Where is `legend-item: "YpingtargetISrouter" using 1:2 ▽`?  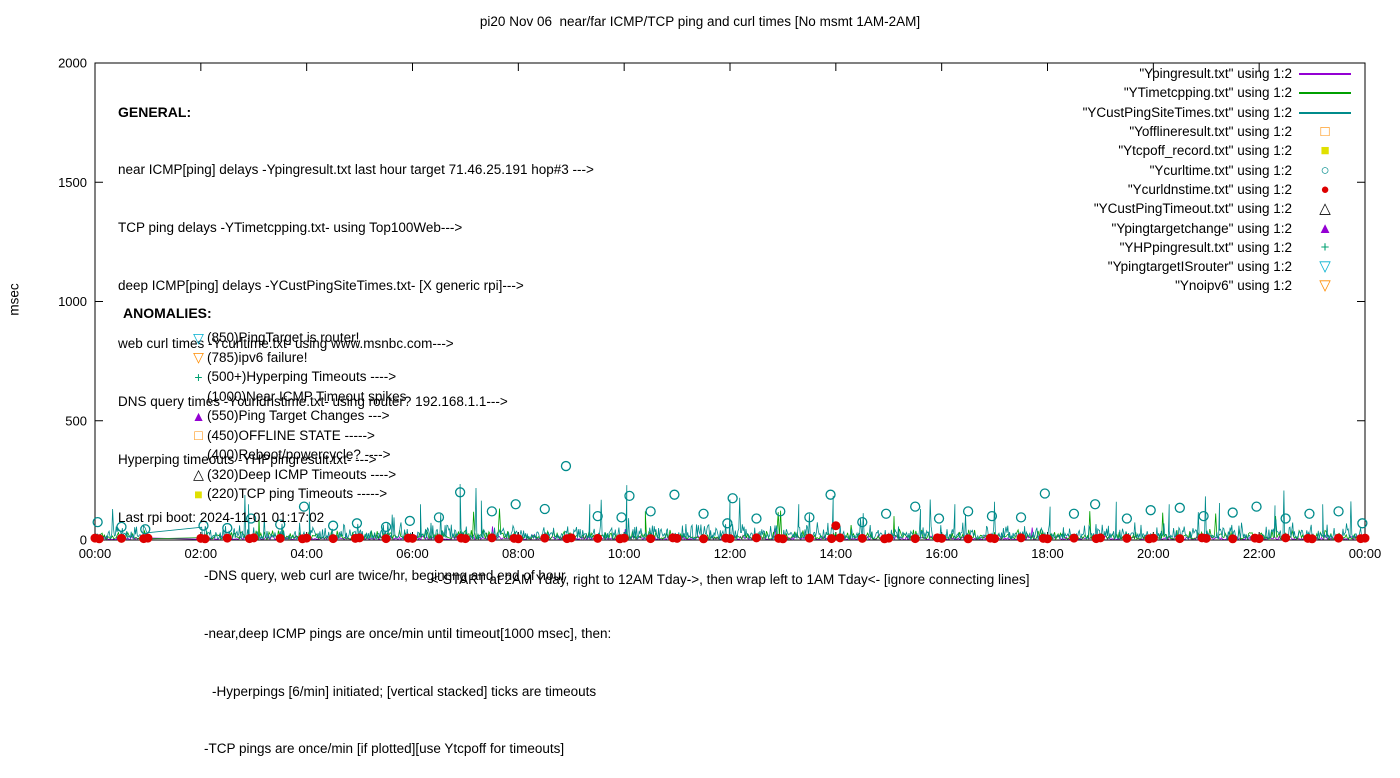 legend-item: "YpingtargetISrouter" using 1:2 ▽ is located at coordinates (1218, 266).